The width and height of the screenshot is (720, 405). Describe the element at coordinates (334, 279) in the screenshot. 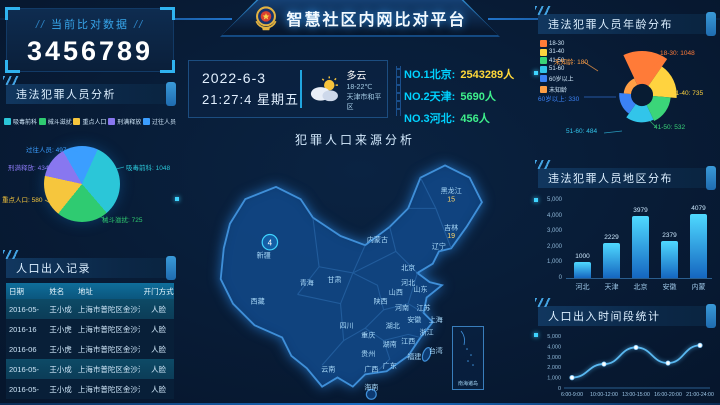

I see `svg-text: 甘肃` at that location.